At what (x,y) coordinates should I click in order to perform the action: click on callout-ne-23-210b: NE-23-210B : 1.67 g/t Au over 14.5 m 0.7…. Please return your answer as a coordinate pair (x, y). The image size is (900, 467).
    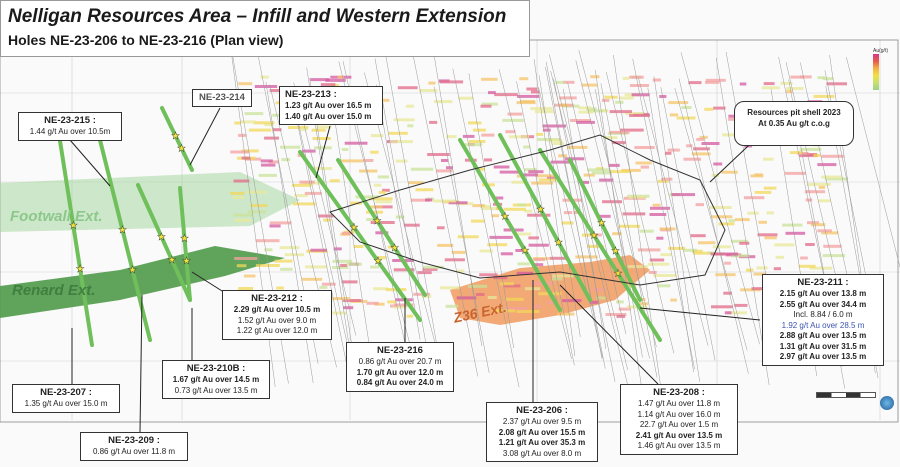
    Looking at the image, I should click on (216, 379).